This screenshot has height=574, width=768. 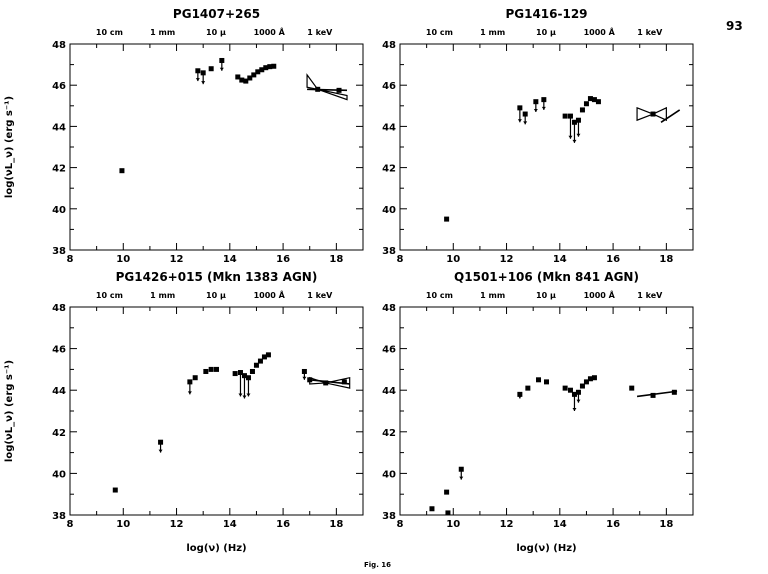 I want to click on panel-title: PG1426+015 (Mkn 1383 AGN), so click(x=217, y=277).